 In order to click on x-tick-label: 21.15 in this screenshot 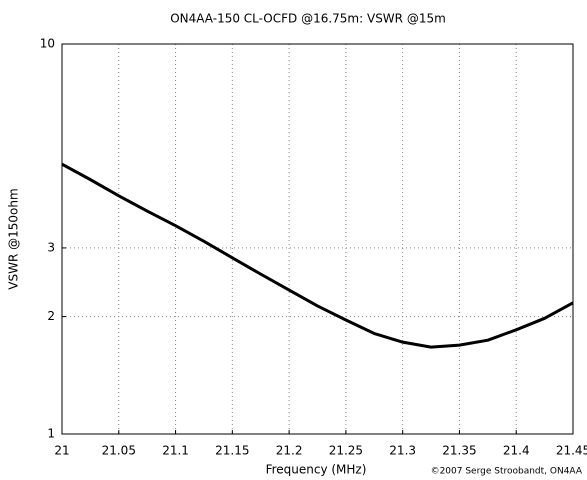, I will do `click(232, 451)`.